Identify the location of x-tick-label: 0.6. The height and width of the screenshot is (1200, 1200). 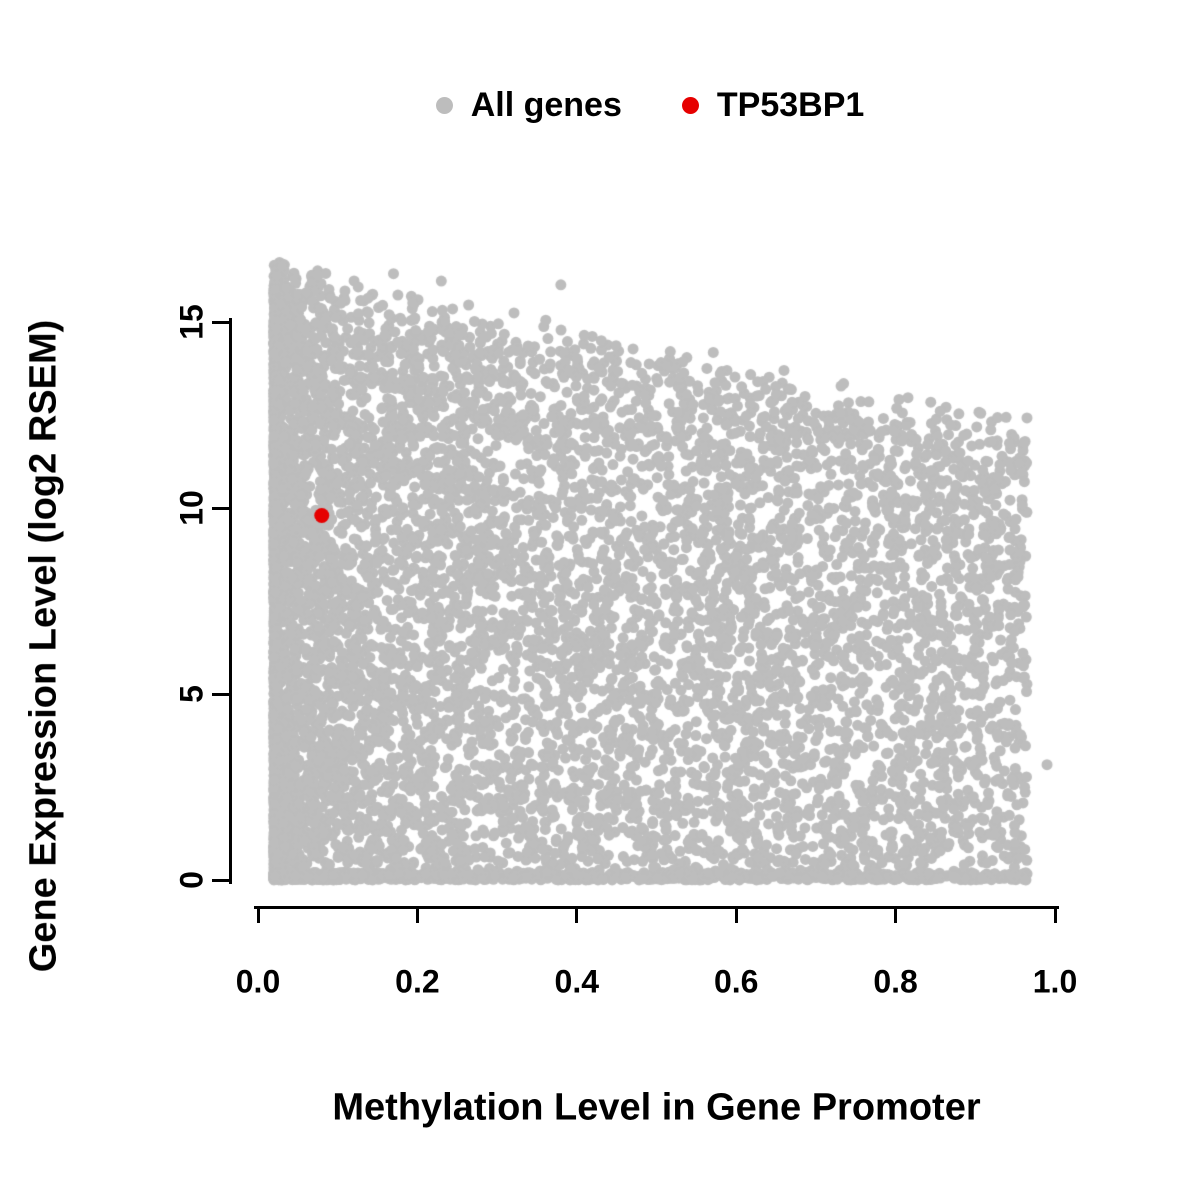
(736, 981).